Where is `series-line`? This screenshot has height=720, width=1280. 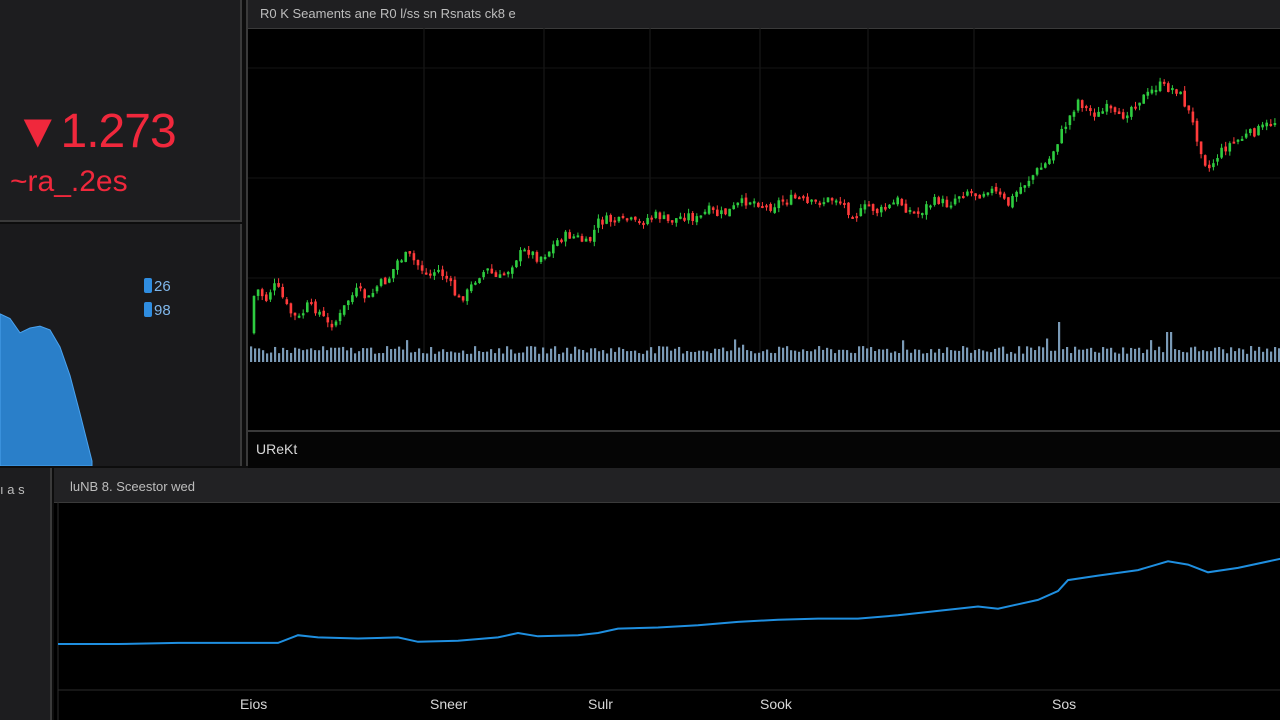
series-line is located at coordinates (669, 601).